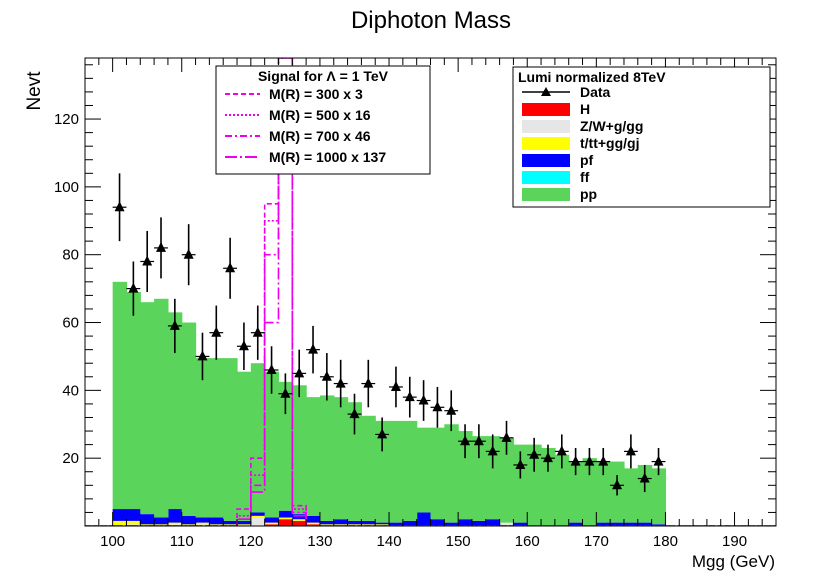  Describe the element at coordinates (250, 541) in the screenshot. I see `x-tick-label: 120` at that location.